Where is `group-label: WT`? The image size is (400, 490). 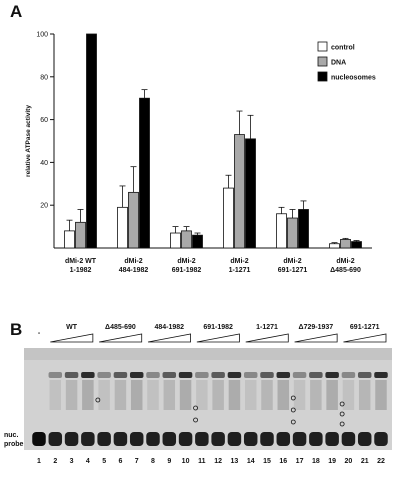 group-label: WT is located at coordinates (72, 327).